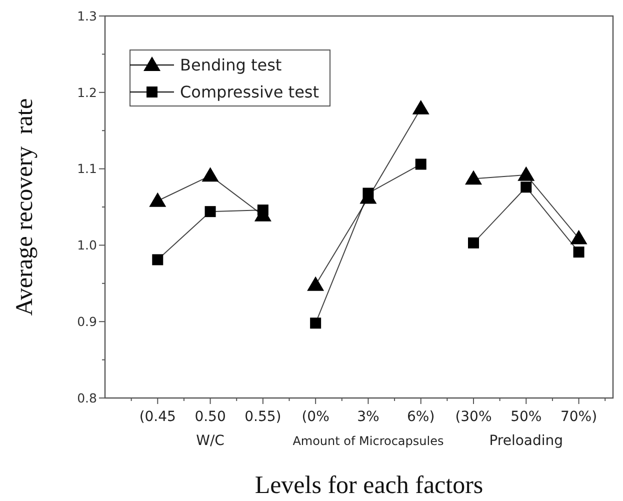  Describe the element at coordinates (473, 417) in the screenshot. I see `x-tick-label: (30%` at that location.